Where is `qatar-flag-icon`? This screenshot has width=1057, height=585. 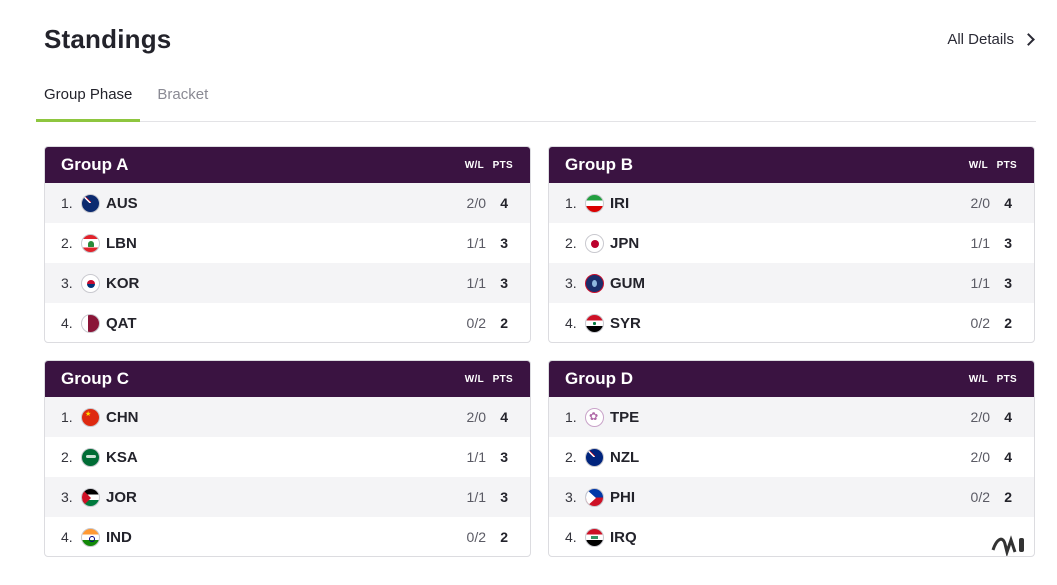 qatar-flag-icon is located at coordinates (90, 323).